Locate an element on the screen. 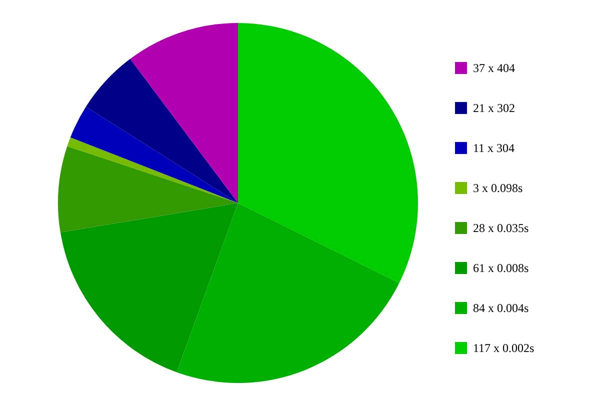 This screenshot has width=600, height=420. legend-label: 21 x 302 is located at coordinates (494, 108).